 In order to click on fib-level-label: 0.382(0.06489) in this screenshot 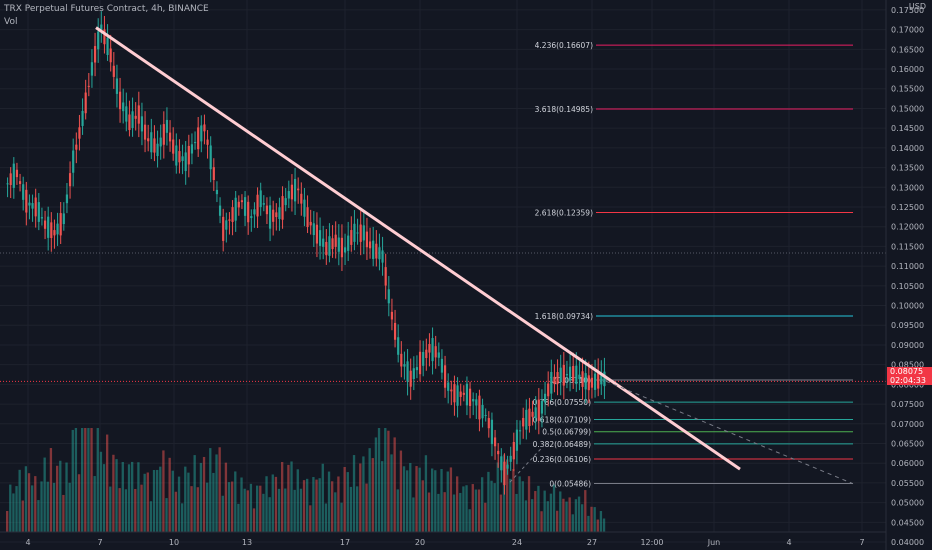, I will do `click(562, 444)`.